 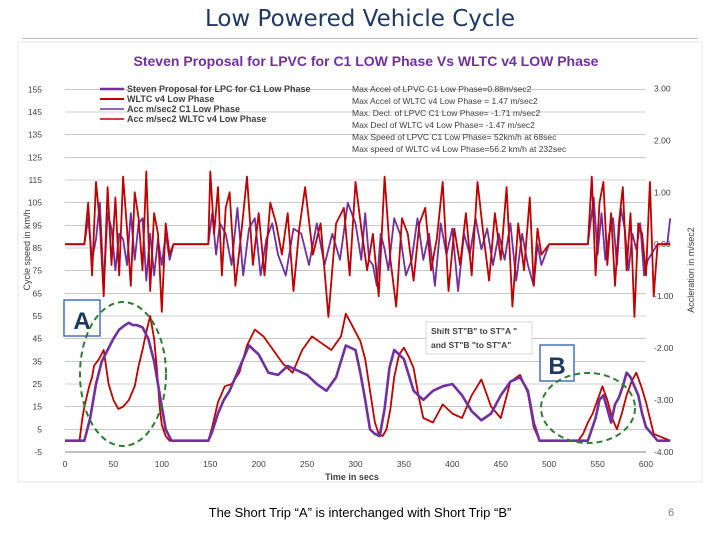 What do you see at coordinates (123, 374) in the screenshot?
I see `highlight-ellipse-a` at bounding box center [123, 374].